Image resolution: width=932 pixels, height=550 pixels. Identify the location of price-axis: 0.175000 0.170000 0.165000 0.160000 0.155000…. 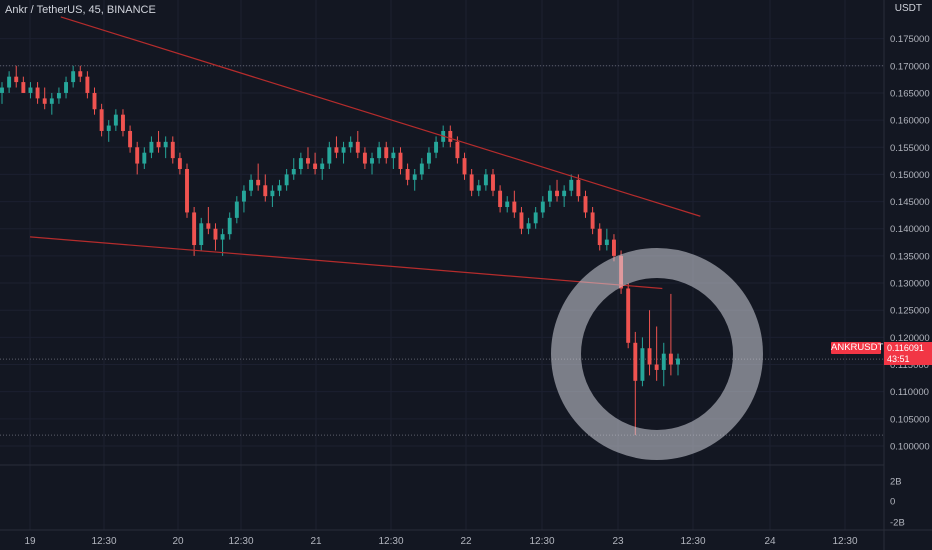
(910, 243).